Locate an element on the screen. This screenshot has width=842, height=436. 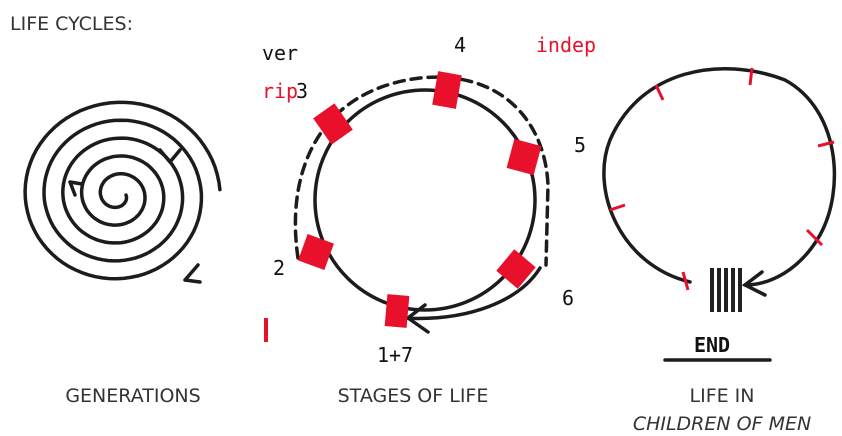
note: ver is located at coordinates (280, 53).